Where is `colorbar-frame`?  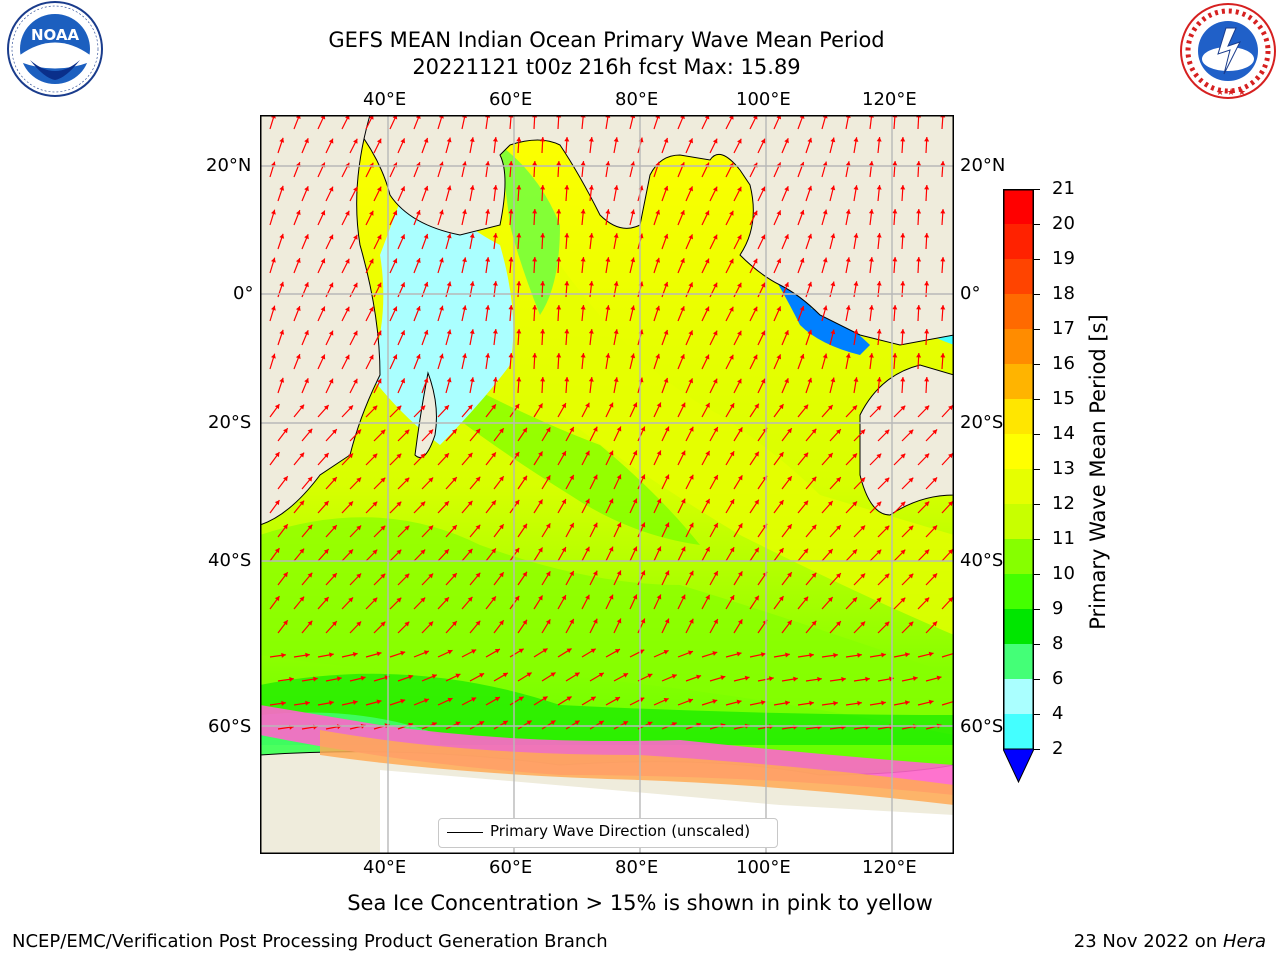 colorbar-frame is located at coordinates (1018, 469).